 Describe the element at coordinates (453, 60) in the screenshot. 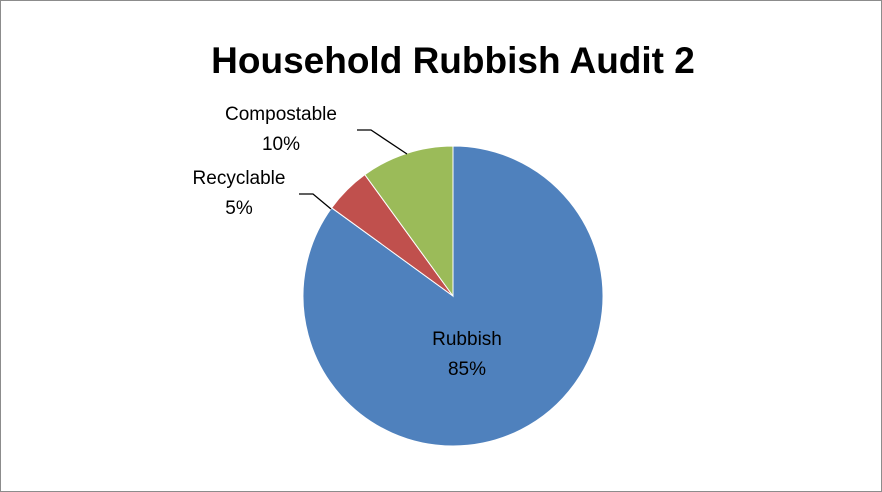

I see `chart-title: Household Rubbish Audit 2` at that location.